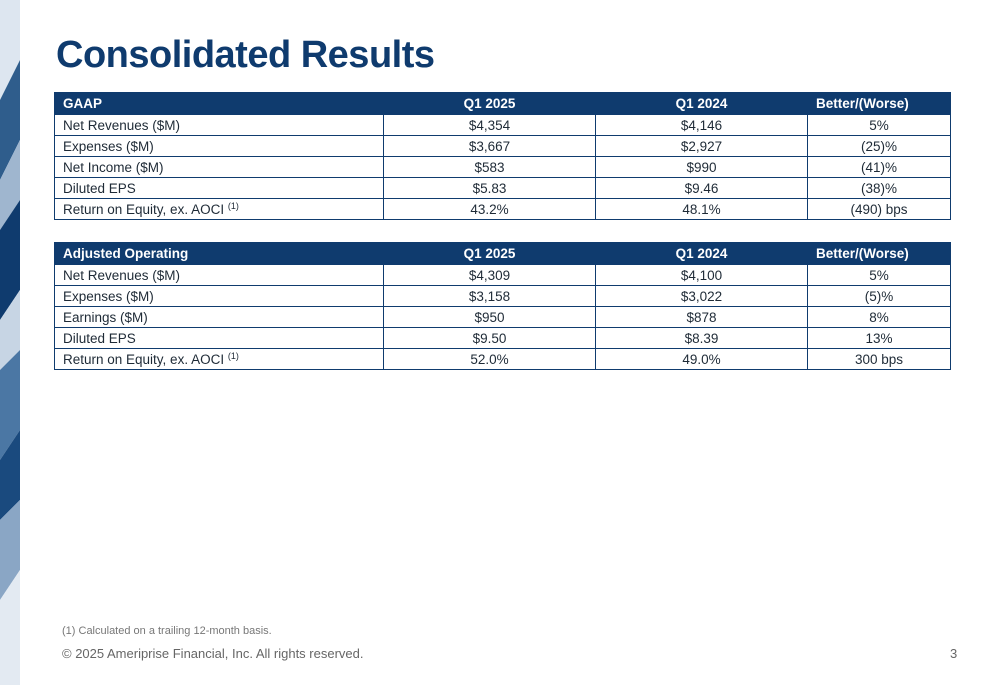  I want to click on cell-q1-2025: $4,354, so click(489, 125).